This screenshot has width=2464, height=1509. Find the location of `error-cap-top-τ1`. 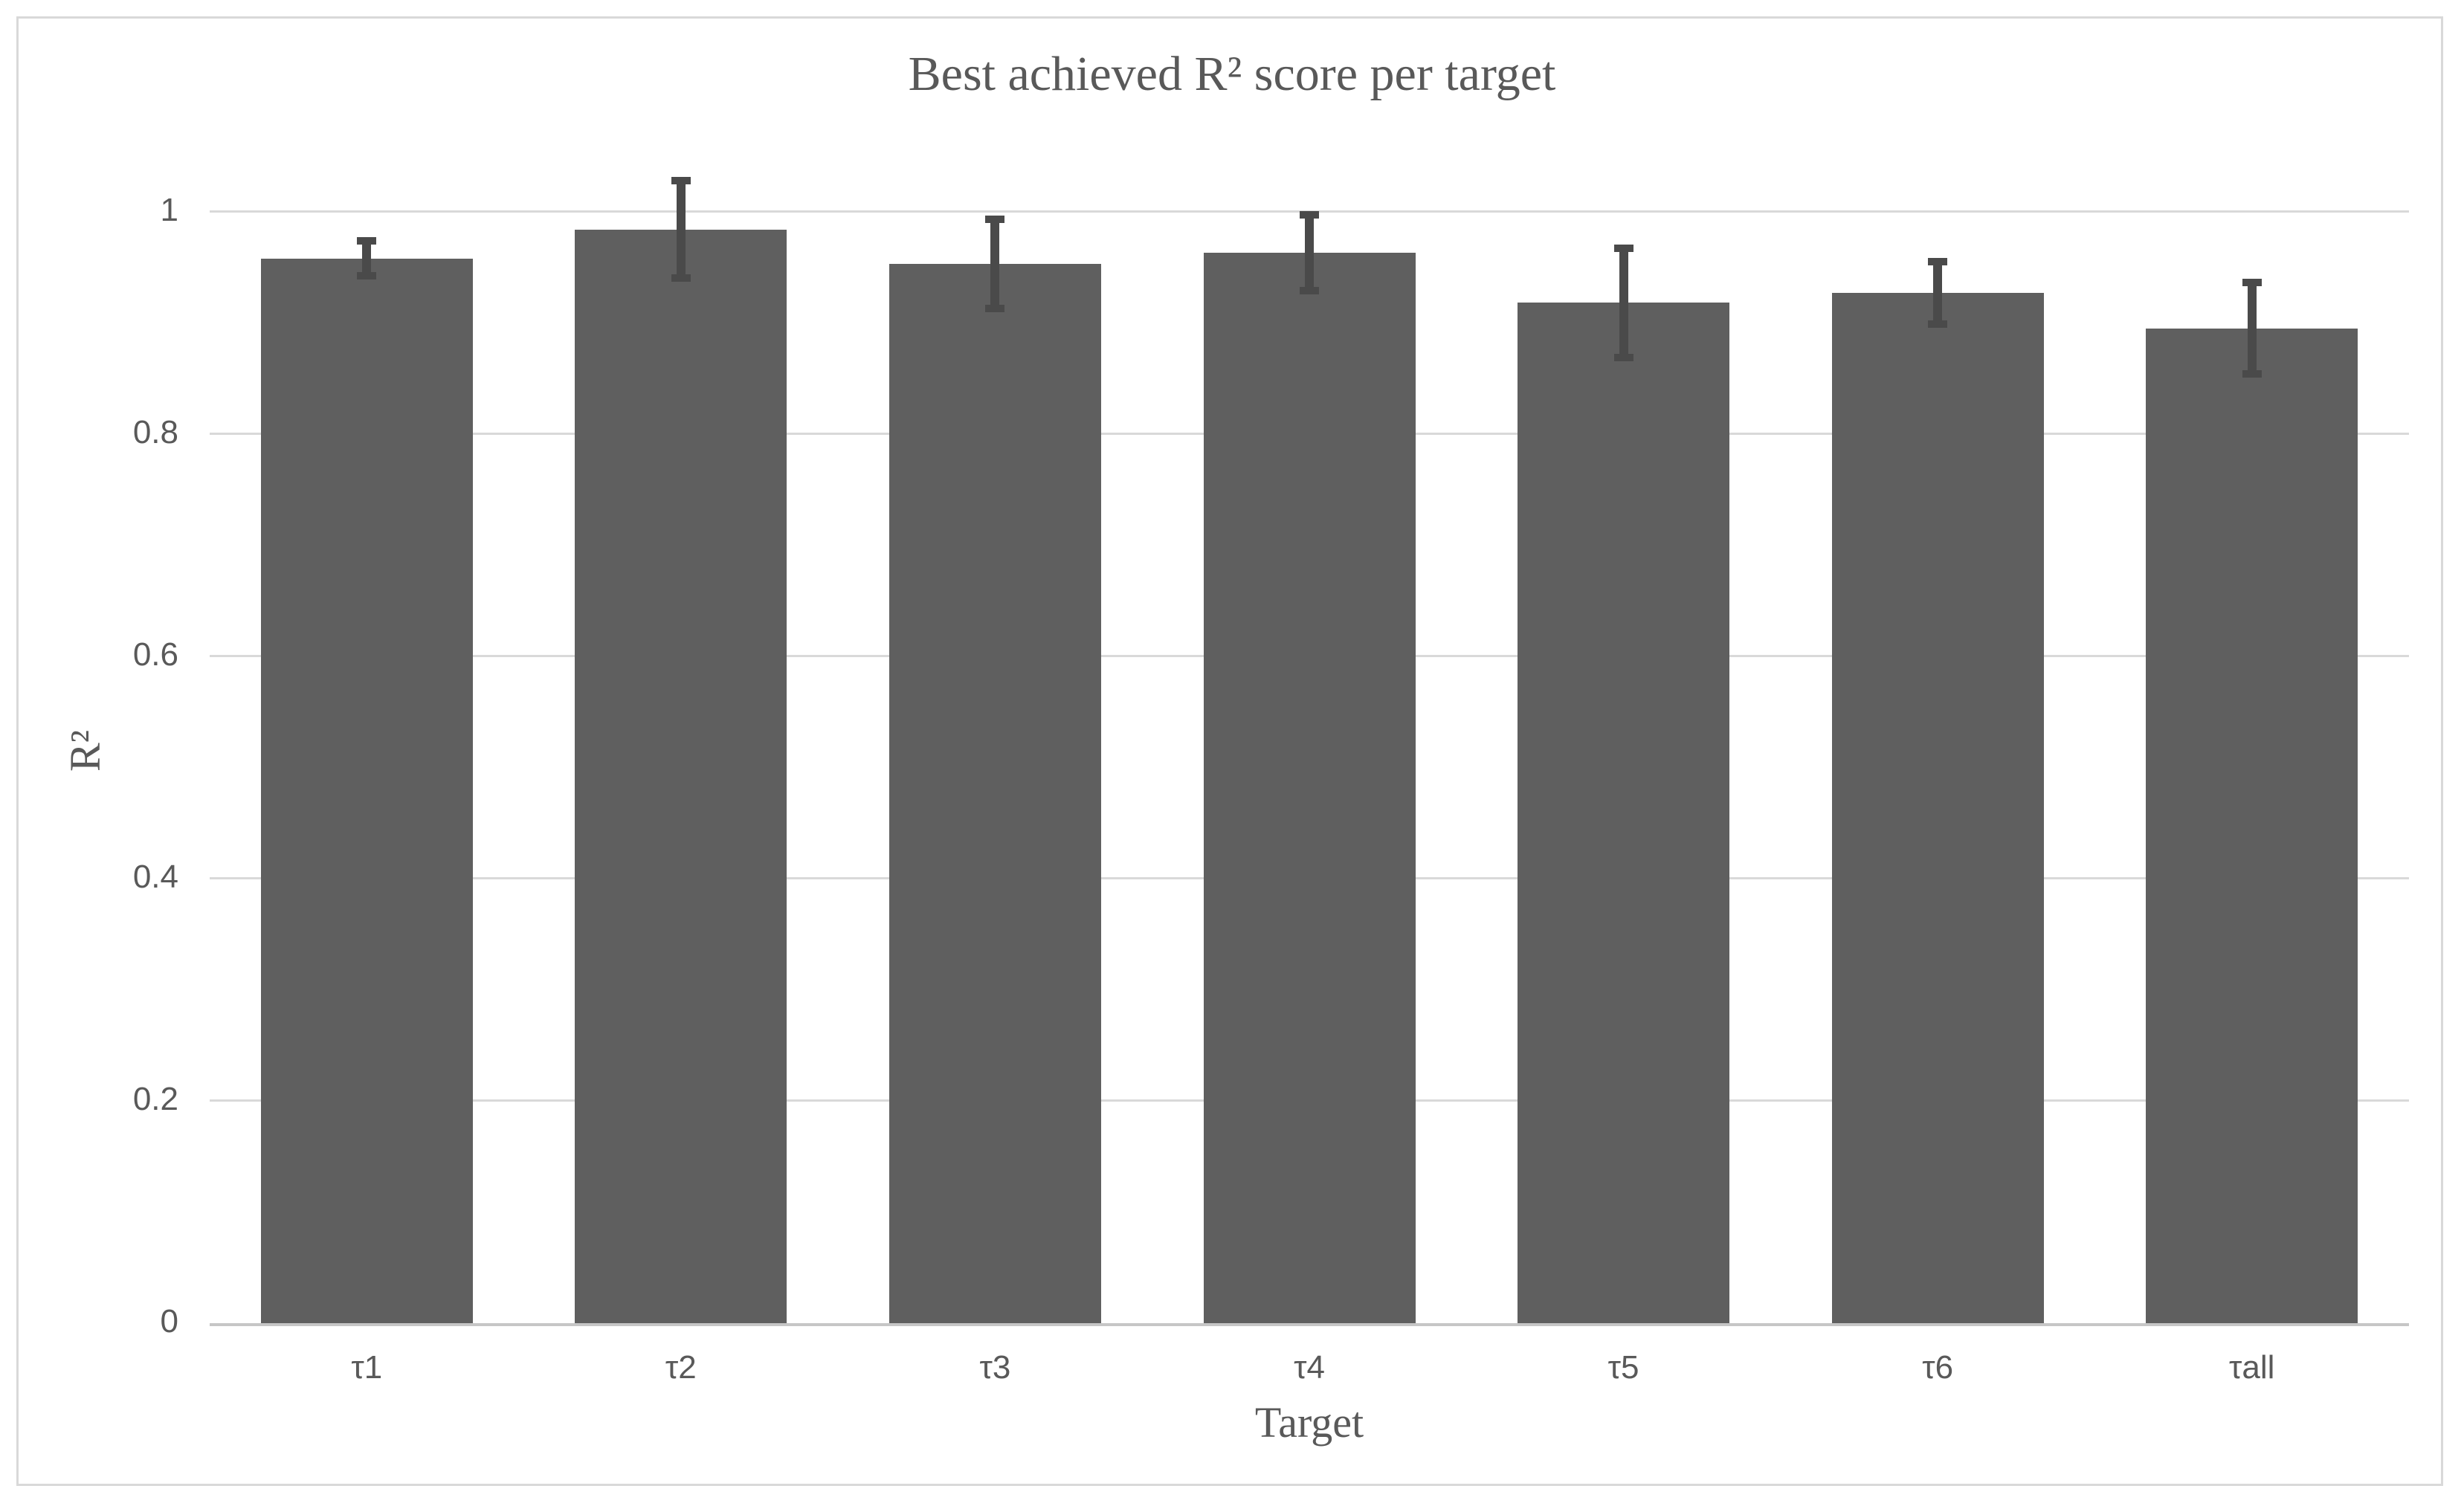

error-cap-top-τ1 is located at coordinates (367, 240).